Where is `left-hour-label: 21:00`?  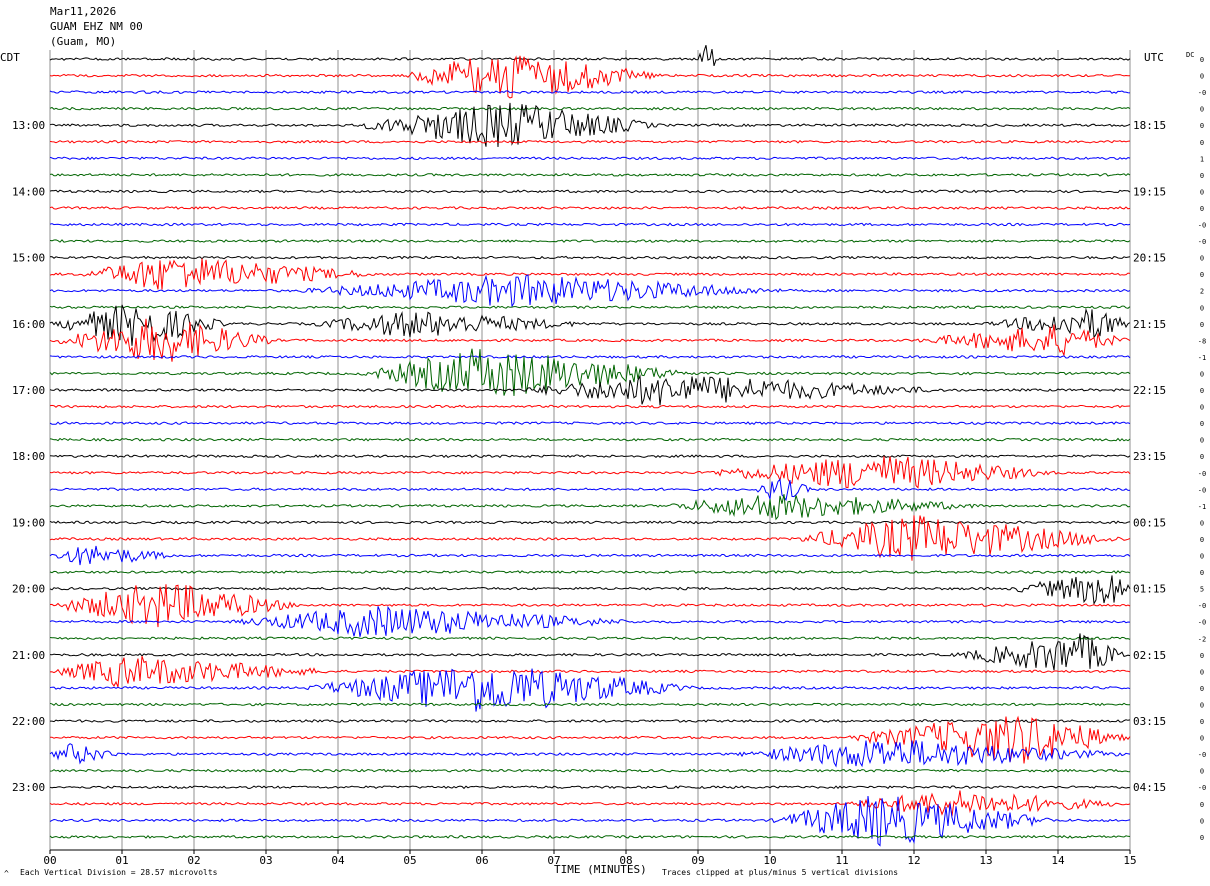
left-hour-label: 21:00 is located at coordinates (28, 655).